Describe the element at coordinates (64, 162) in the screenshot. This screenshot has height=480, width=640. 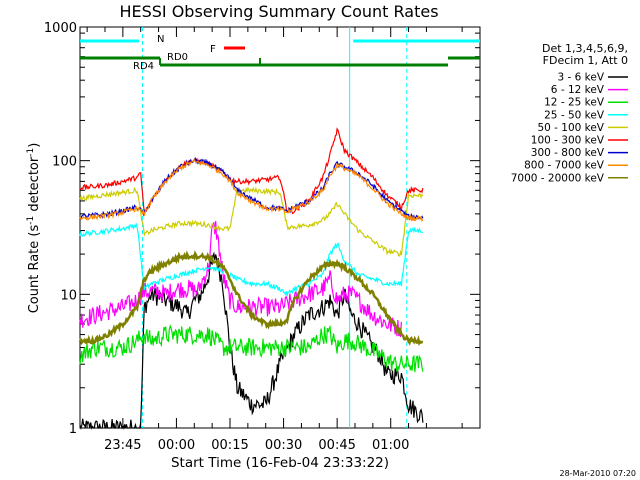
I see `y-tick-label: 100` at that location.